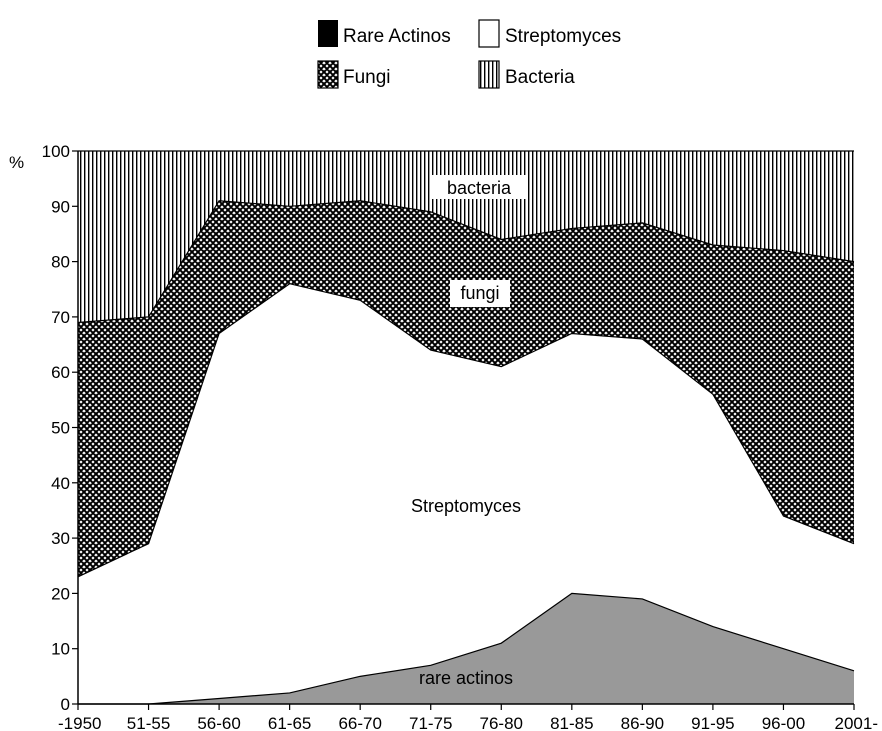 This screenshot has height=731, width=882. Describe the element at coordinates (642, 722) in the screenshot. I see `x-tick-label: 86-90` at that location.